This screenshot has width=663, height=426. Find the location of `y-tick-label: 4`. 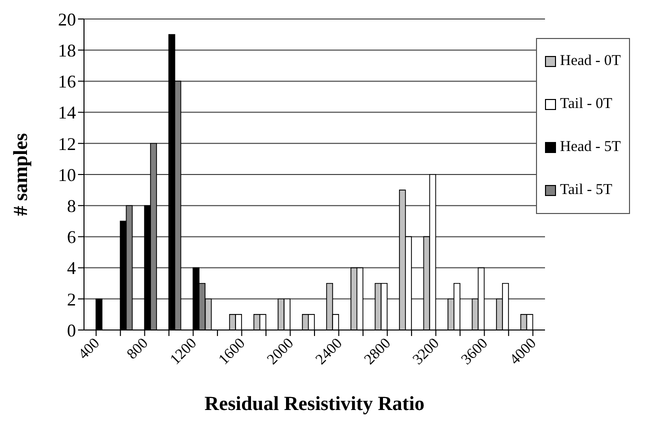

y-tick-label: 4 is located at coordinates (71, 268).